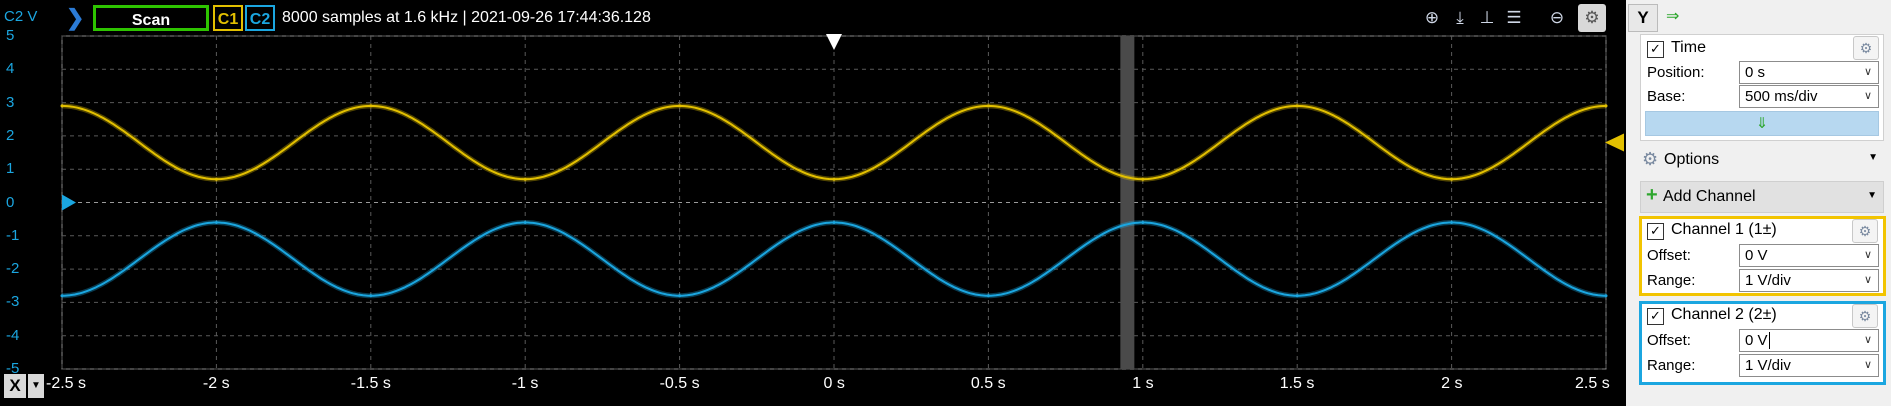 The height and width of the screenshot is (406, 1891). Describe the element at coordinates (1432, 17) in the screenshot. I see `zoom-in-icon: ⊕` at that location.